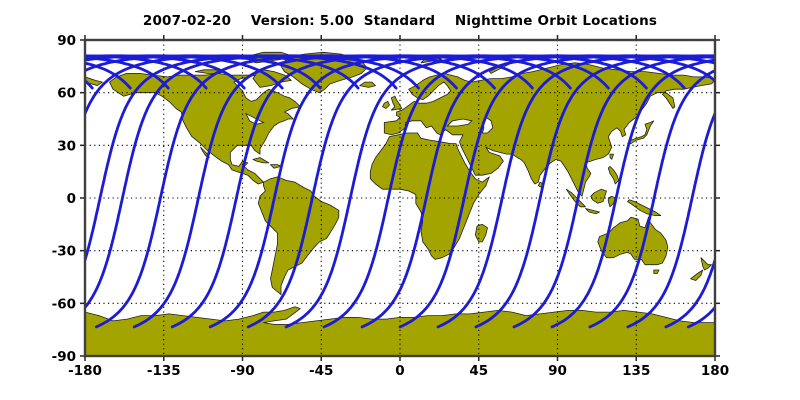  What do you see at coordinates (715, 371) in the screenshot?
I see `x-tick-label: 180` at bounding box center [715, 371].